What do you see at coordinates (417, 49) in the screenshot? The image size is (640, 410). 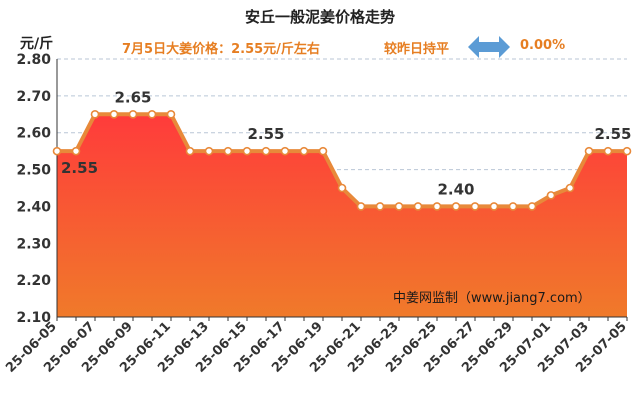 I see `compare-label: 较昨日持平` at bounding box center [417, 49].